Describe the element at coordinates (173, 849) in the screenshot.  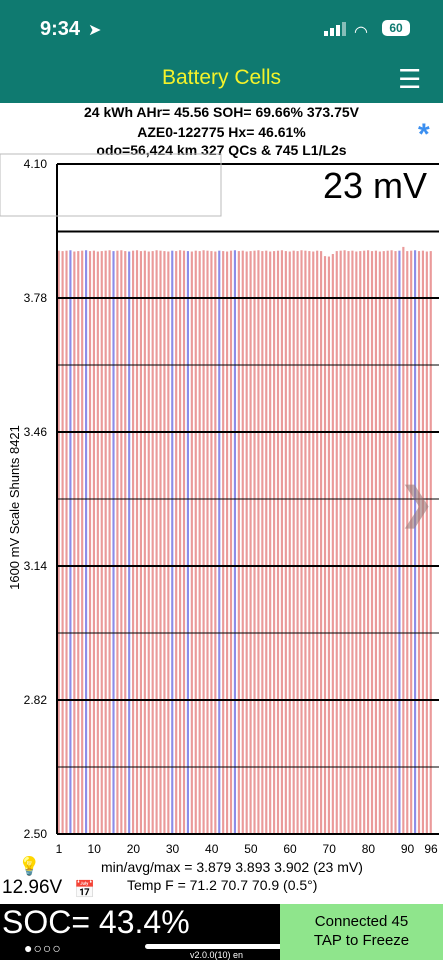
I see `x-tick-label: 30` at that location.